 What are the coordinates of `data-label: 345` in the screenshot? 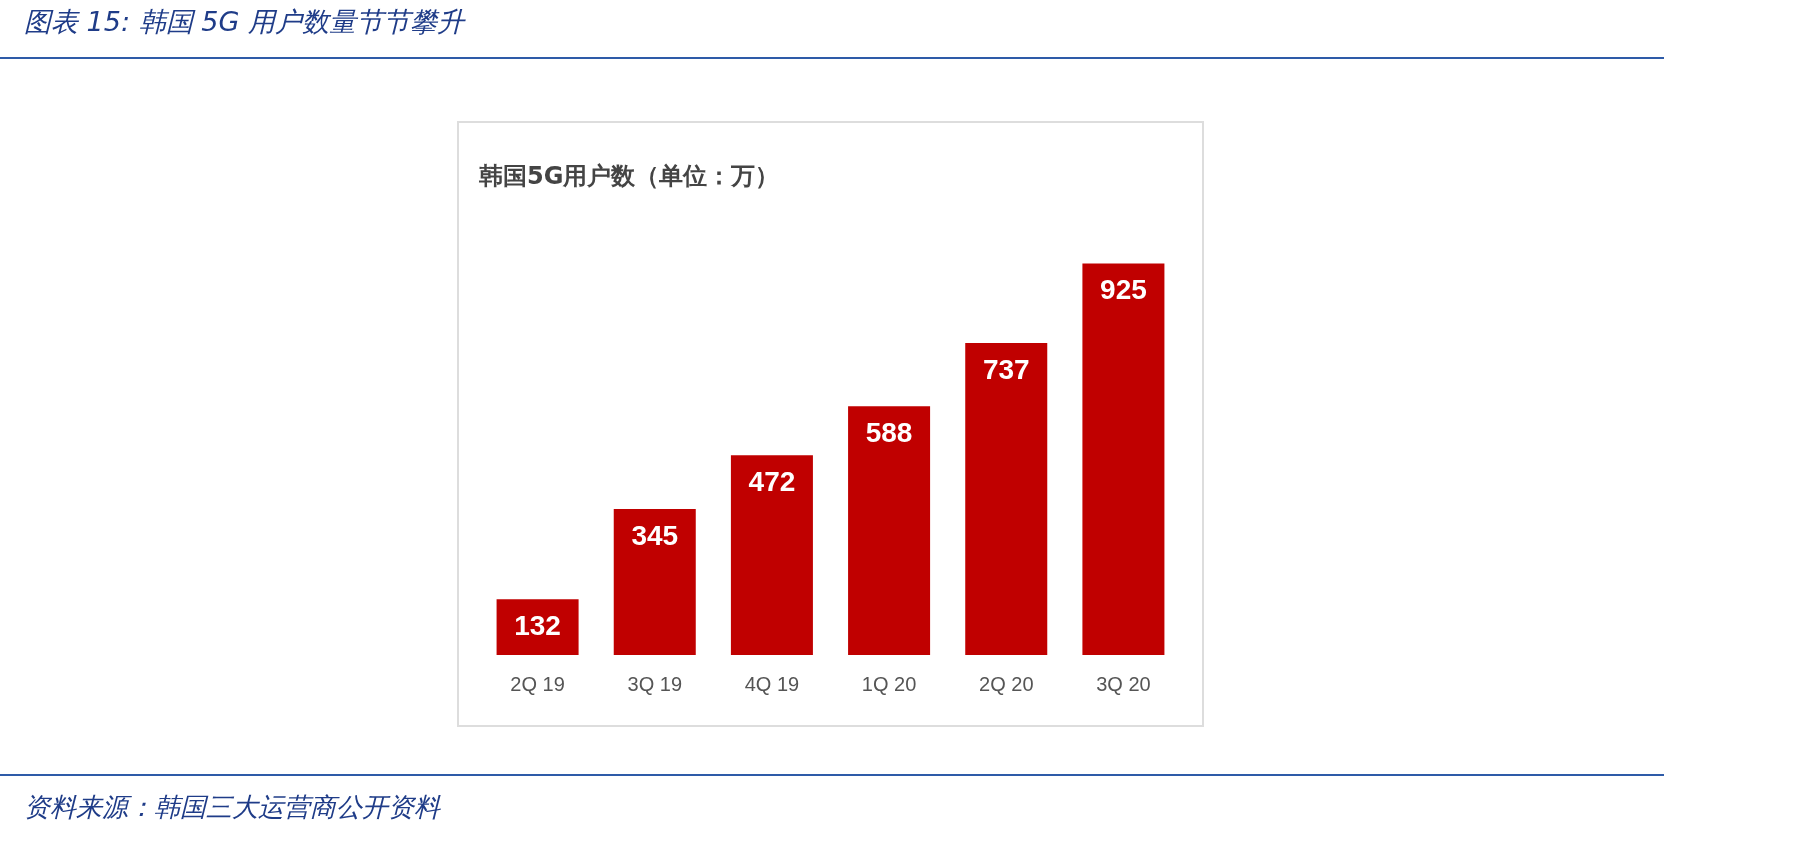 It's located at (655, 535).